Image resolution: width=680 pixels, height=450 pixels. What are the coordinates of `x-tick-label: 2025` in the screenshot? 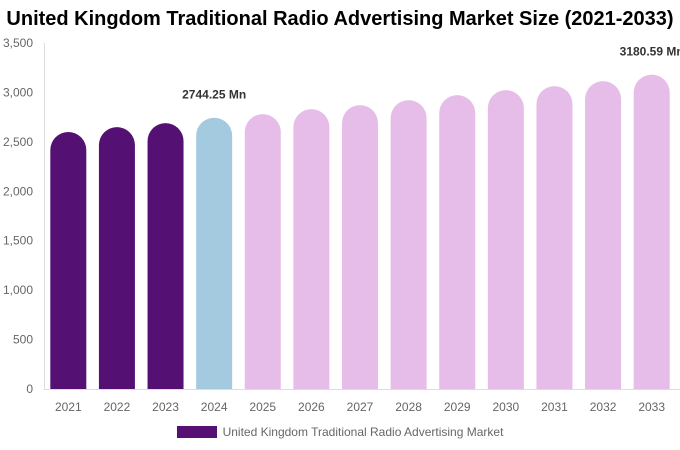 It's located at (262, 407).